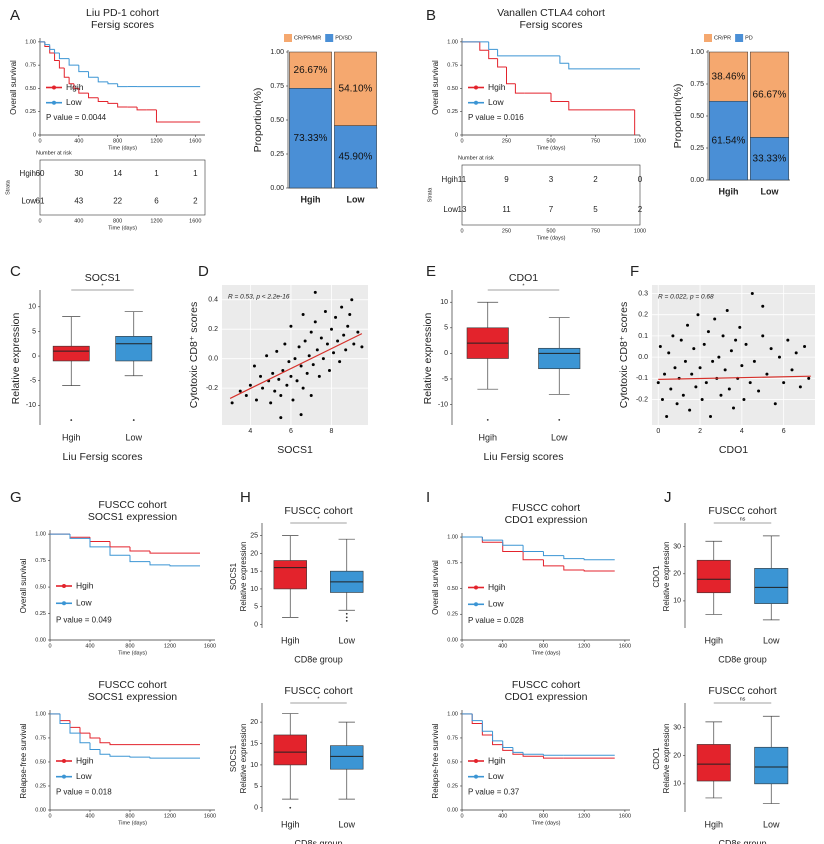 This screenshot has height=844, width=824. Describe the element at coordinates (122, 187) in the screenshot. I see `risk-table` at that location.